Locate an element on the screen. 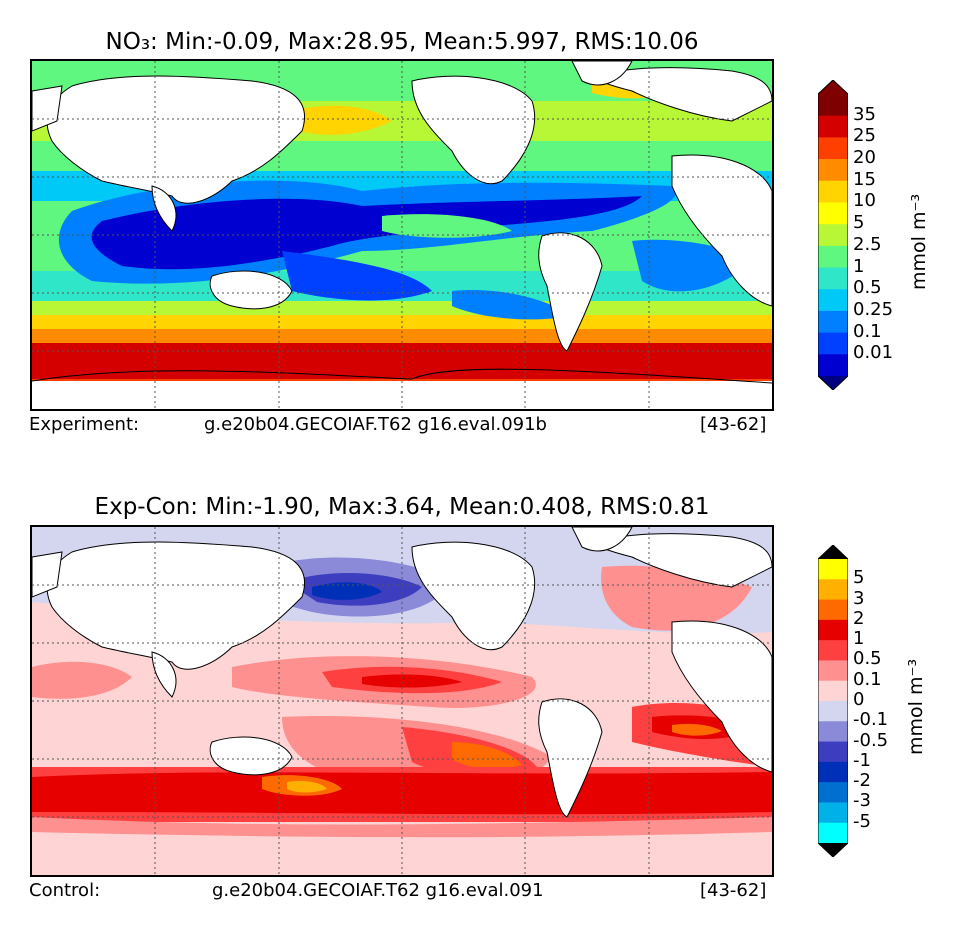  panel2-footer-years: [43-62] is located at coordinates (733, 890).